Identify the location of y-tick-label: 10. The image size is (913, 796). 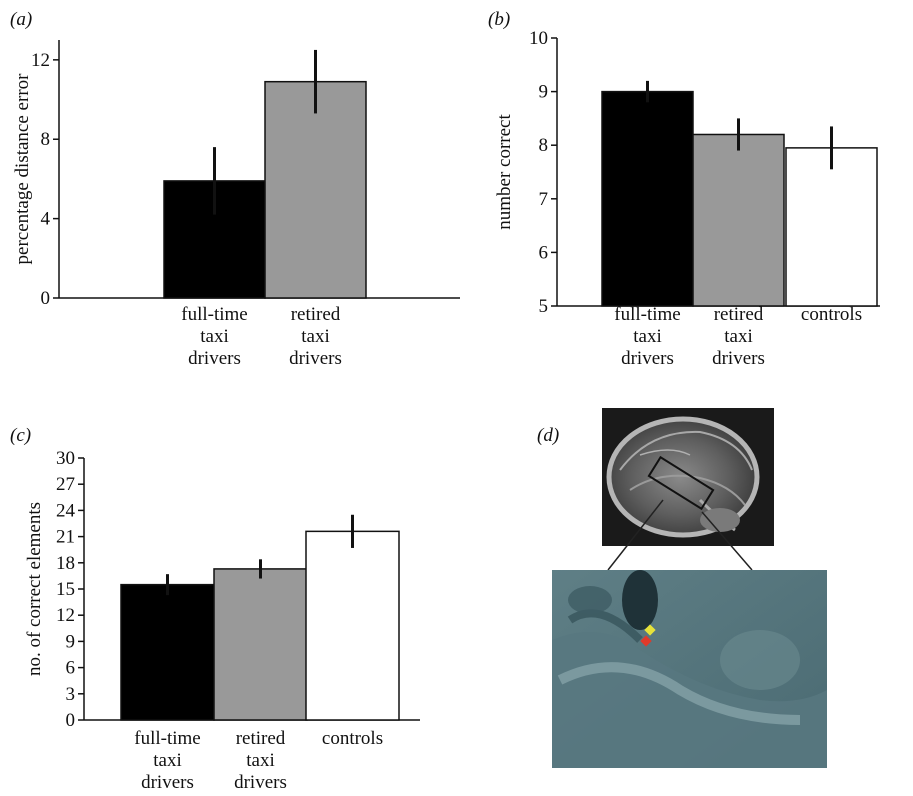
(538, 38).